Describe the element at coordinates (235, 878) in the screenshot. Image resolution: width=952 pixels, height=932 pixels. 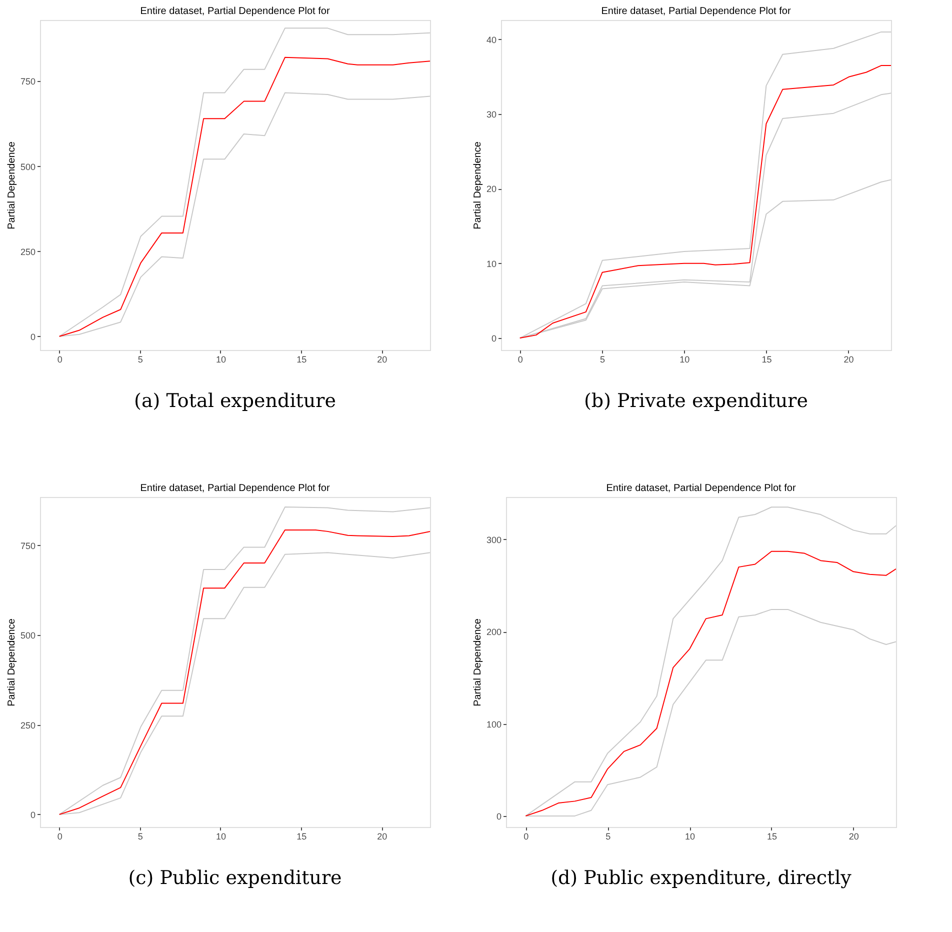
I see `text: (c) Public expenditure` at that location.